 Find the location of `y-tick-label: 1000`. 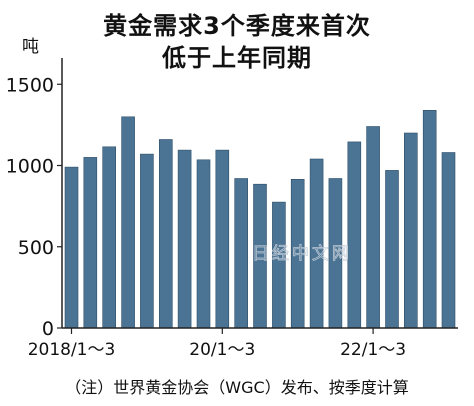

y-tick-label: 1000 is located at coordinates (30, 167).